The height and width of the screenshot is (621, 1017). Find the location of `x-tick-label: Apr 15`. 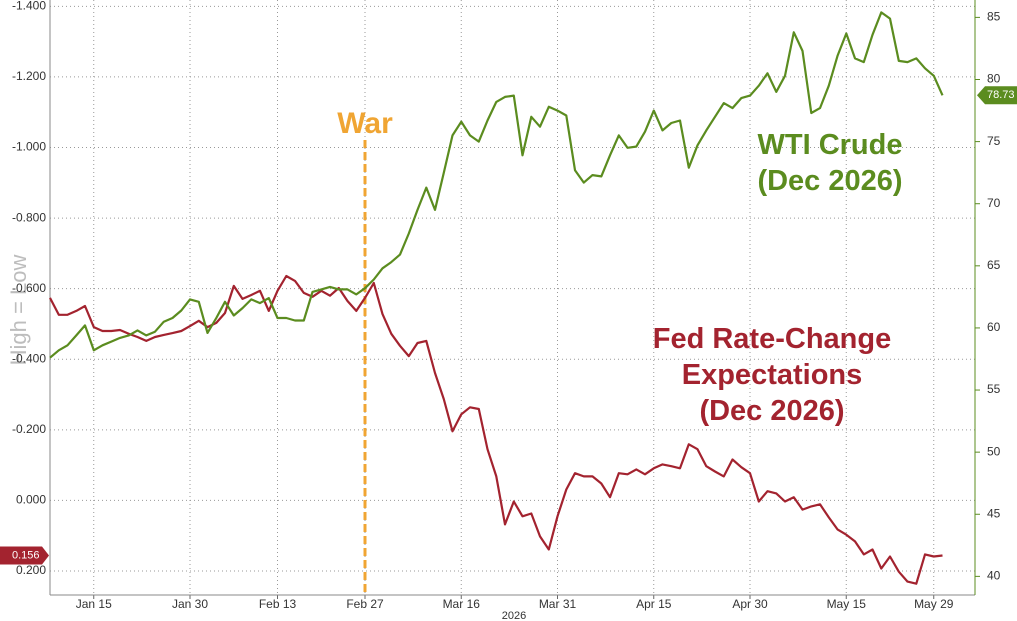

x-tick-label: Apr 15 is located at coordinates (654, 604).